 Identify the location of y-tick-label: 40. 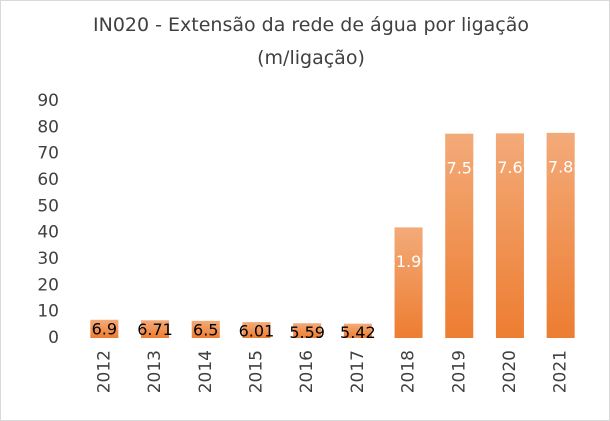
(48, 233).